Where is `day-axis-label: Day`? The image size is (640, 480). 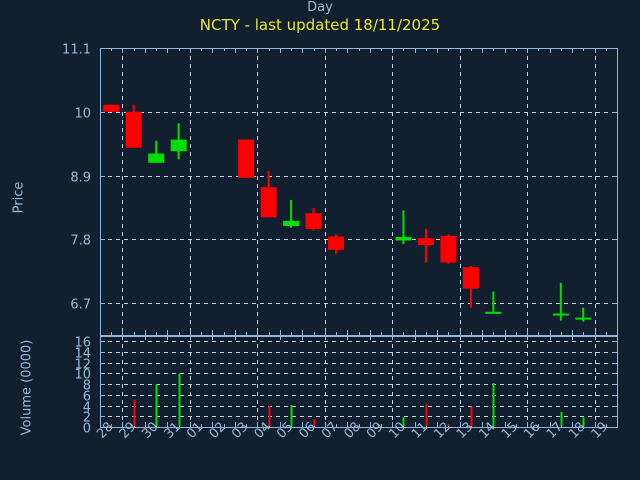 day-axis-label: Day is located at coordinates (320, 7).